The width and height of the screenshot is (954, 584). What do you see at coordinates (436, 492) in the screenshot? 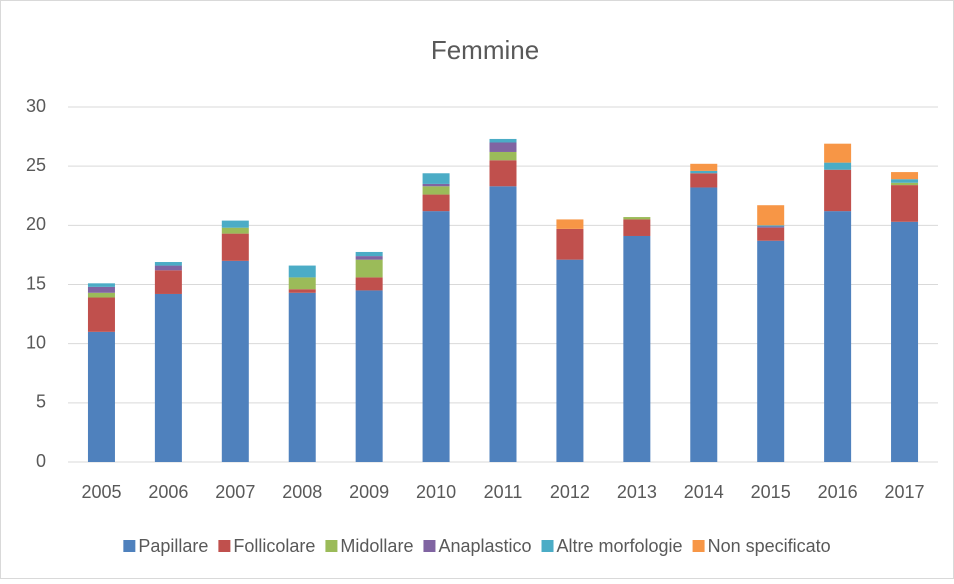
I see `x-tick-label: 2010` at bounding box center [436, 492].